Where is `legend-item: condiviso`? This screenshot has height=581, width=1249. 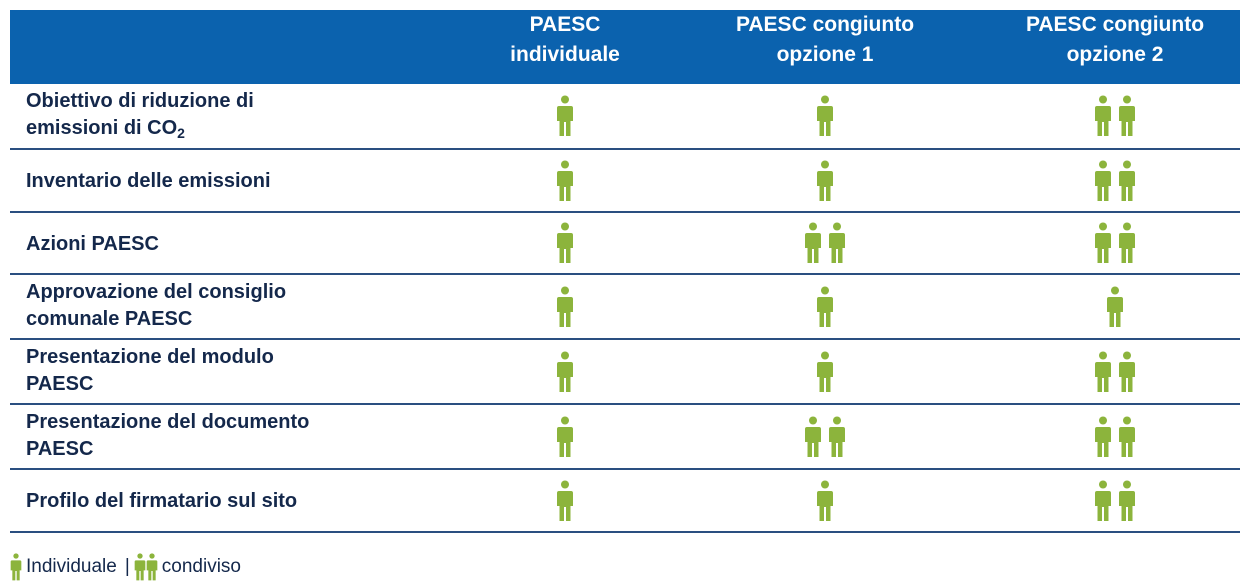
legend-item: condiviso is located at coordinates (189, 567).